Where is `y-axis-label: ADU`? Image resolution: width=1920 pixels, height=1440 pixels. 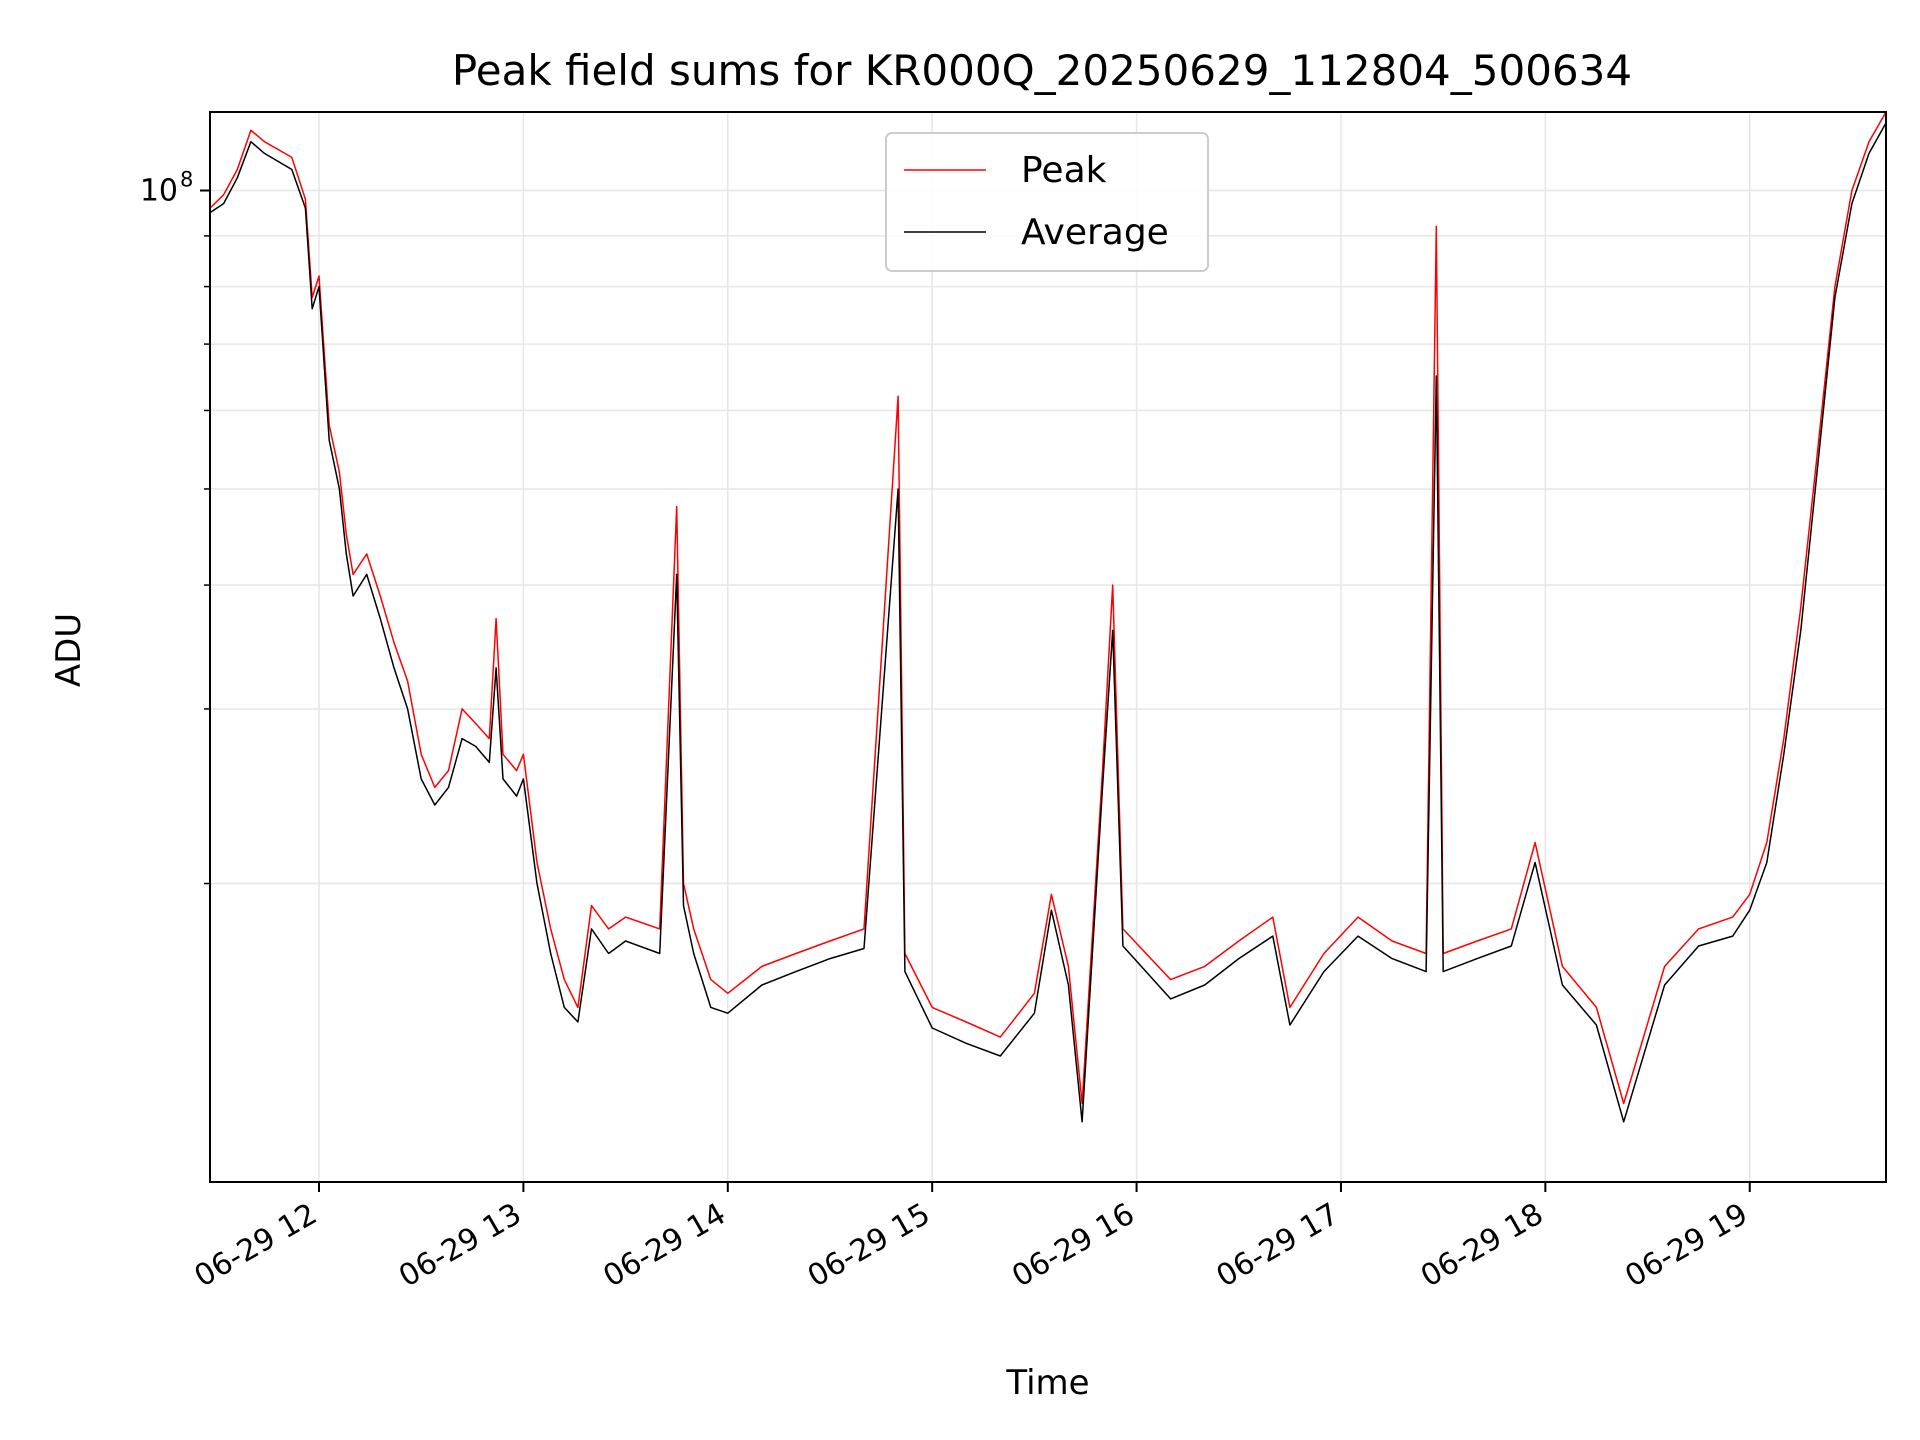 y-axis-label: ADU is located at coordinates (69, 650).